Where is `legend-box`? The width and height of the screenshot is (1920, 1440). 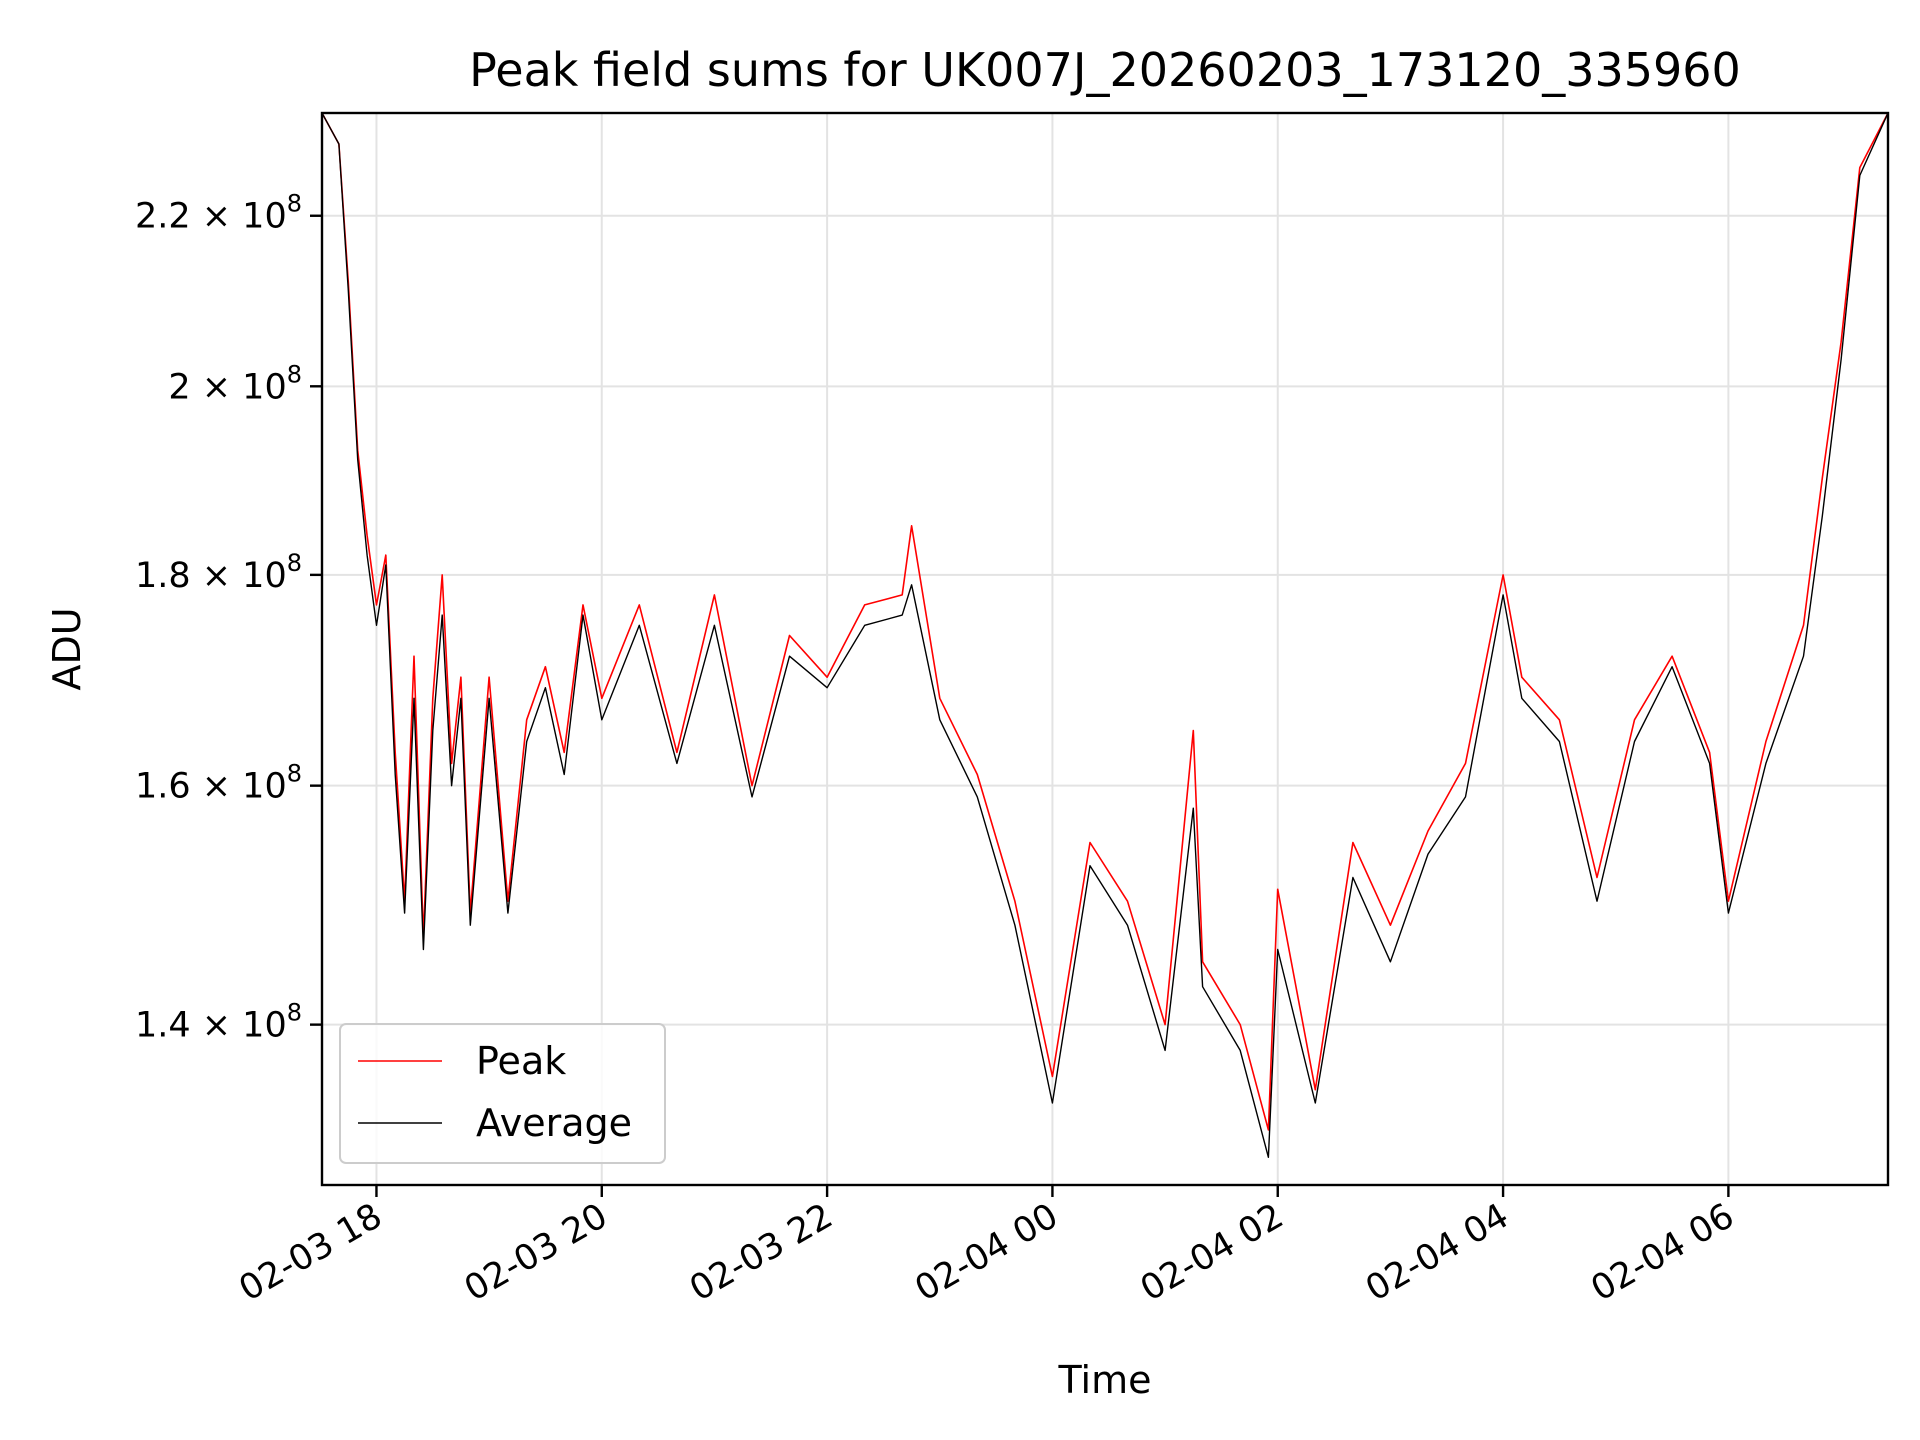 legend-box is located at coordinates (502, 1093).